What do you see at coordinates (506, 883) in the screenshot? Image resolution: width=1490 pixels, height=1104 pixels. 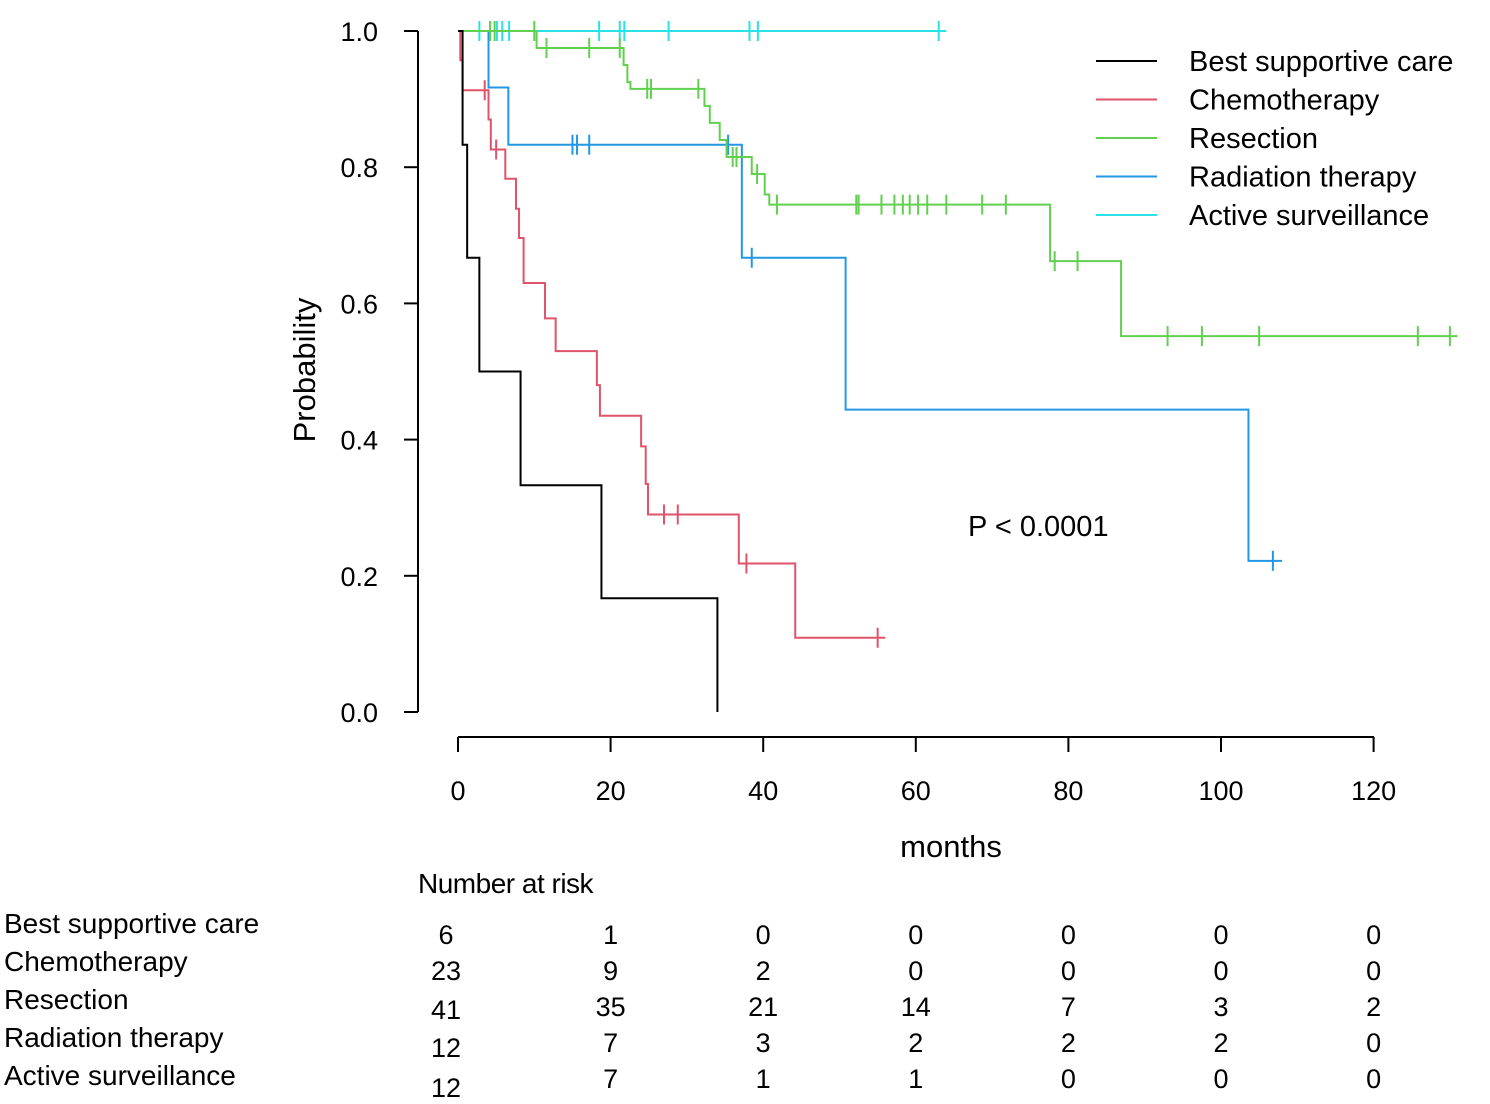 I see `risk-table-title: Number at risk` at bounding box center [506, 883].